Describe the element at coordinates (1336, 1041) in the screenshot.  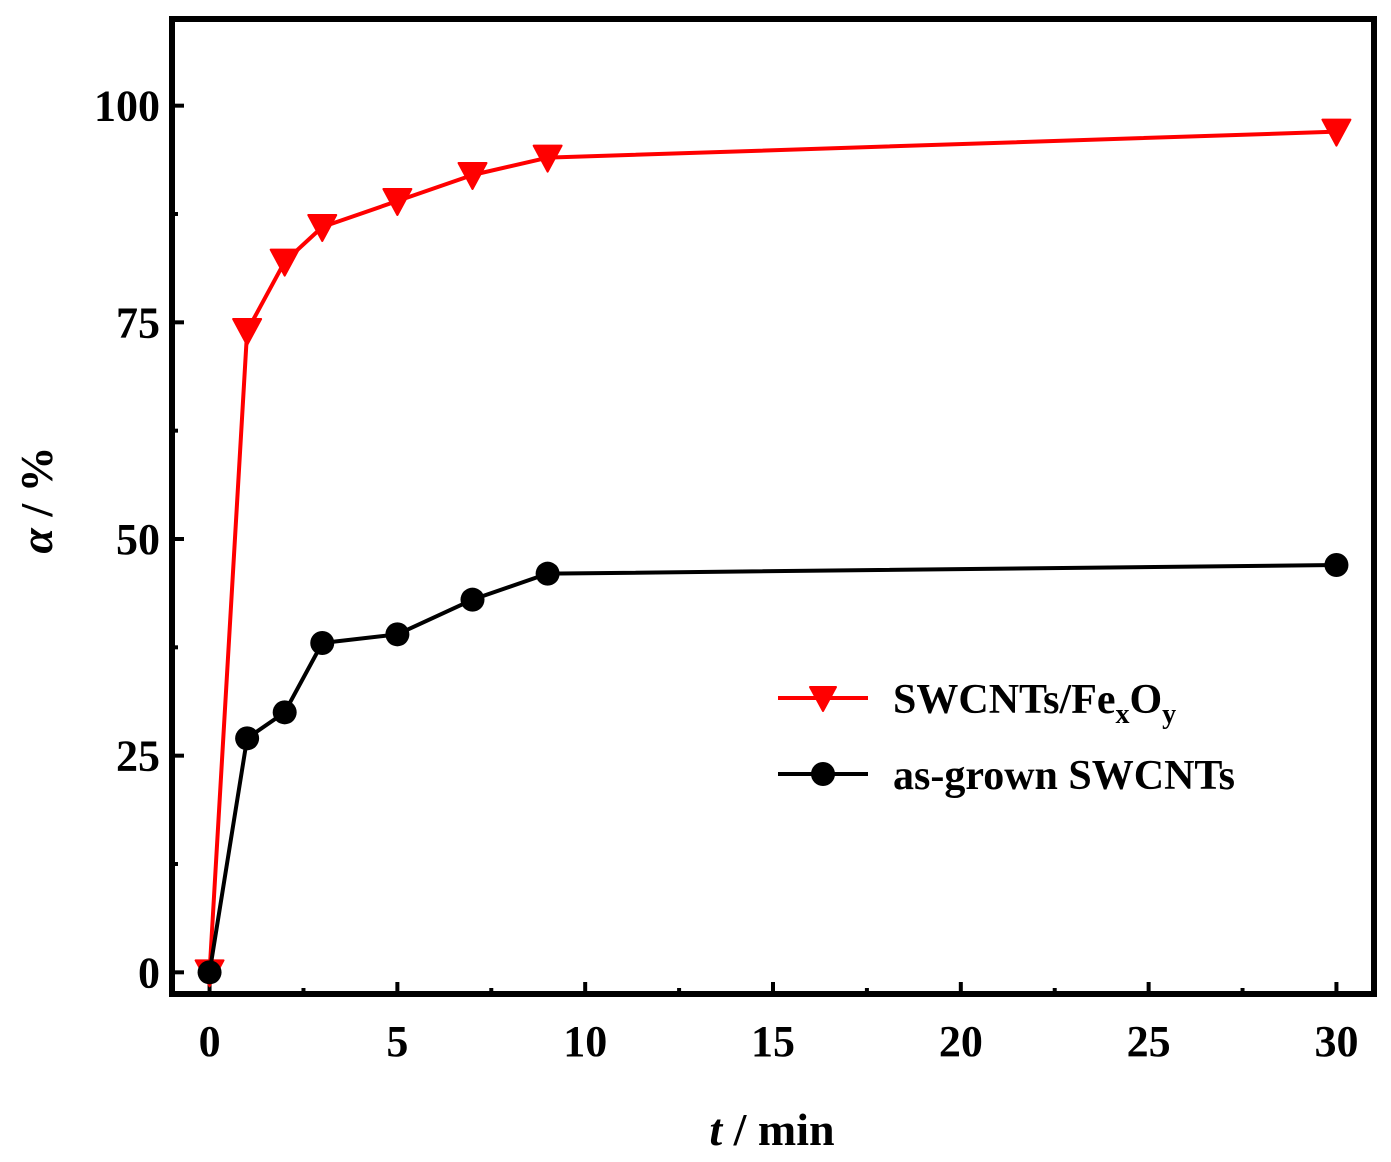
I see `x-tick-label: 30` at that location.